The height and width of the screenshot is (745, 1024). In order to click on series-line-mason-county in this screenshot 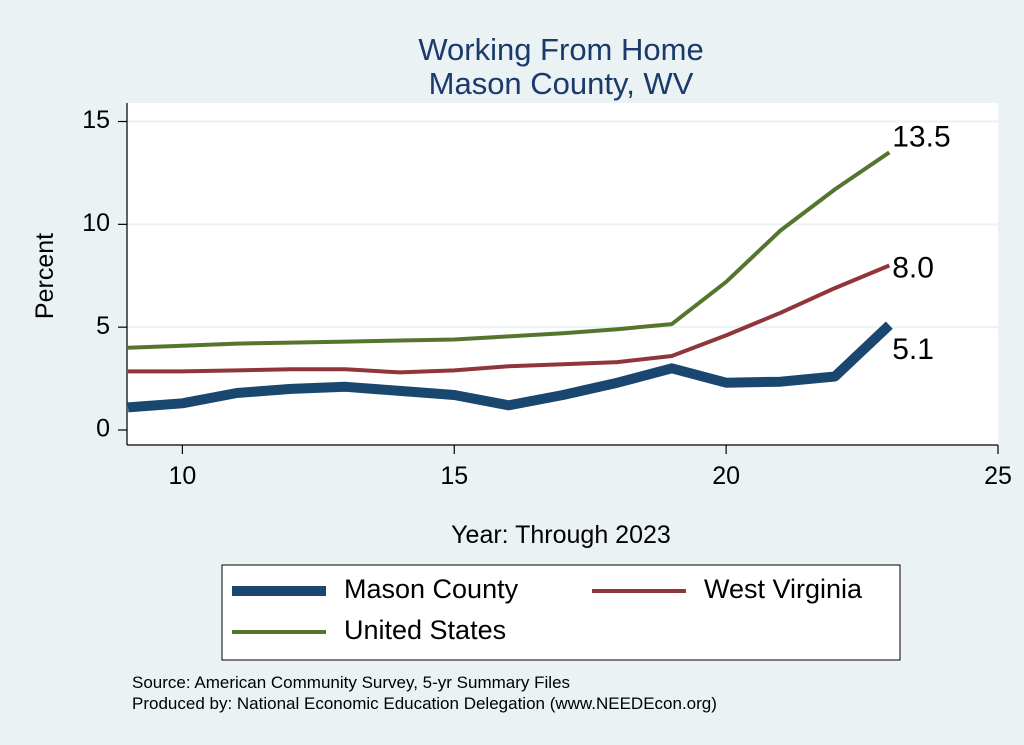, I will do `click(510, 367)`.